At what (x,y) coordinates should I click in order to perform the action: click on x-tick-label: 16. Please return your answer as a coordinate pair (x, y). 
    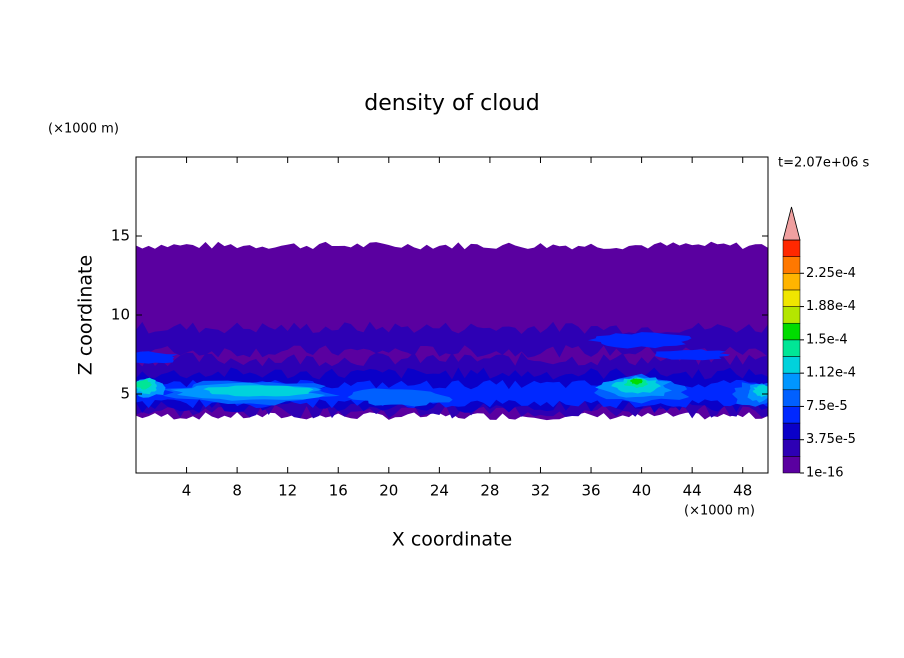
    Looking at the image, I should click on (338, 491).